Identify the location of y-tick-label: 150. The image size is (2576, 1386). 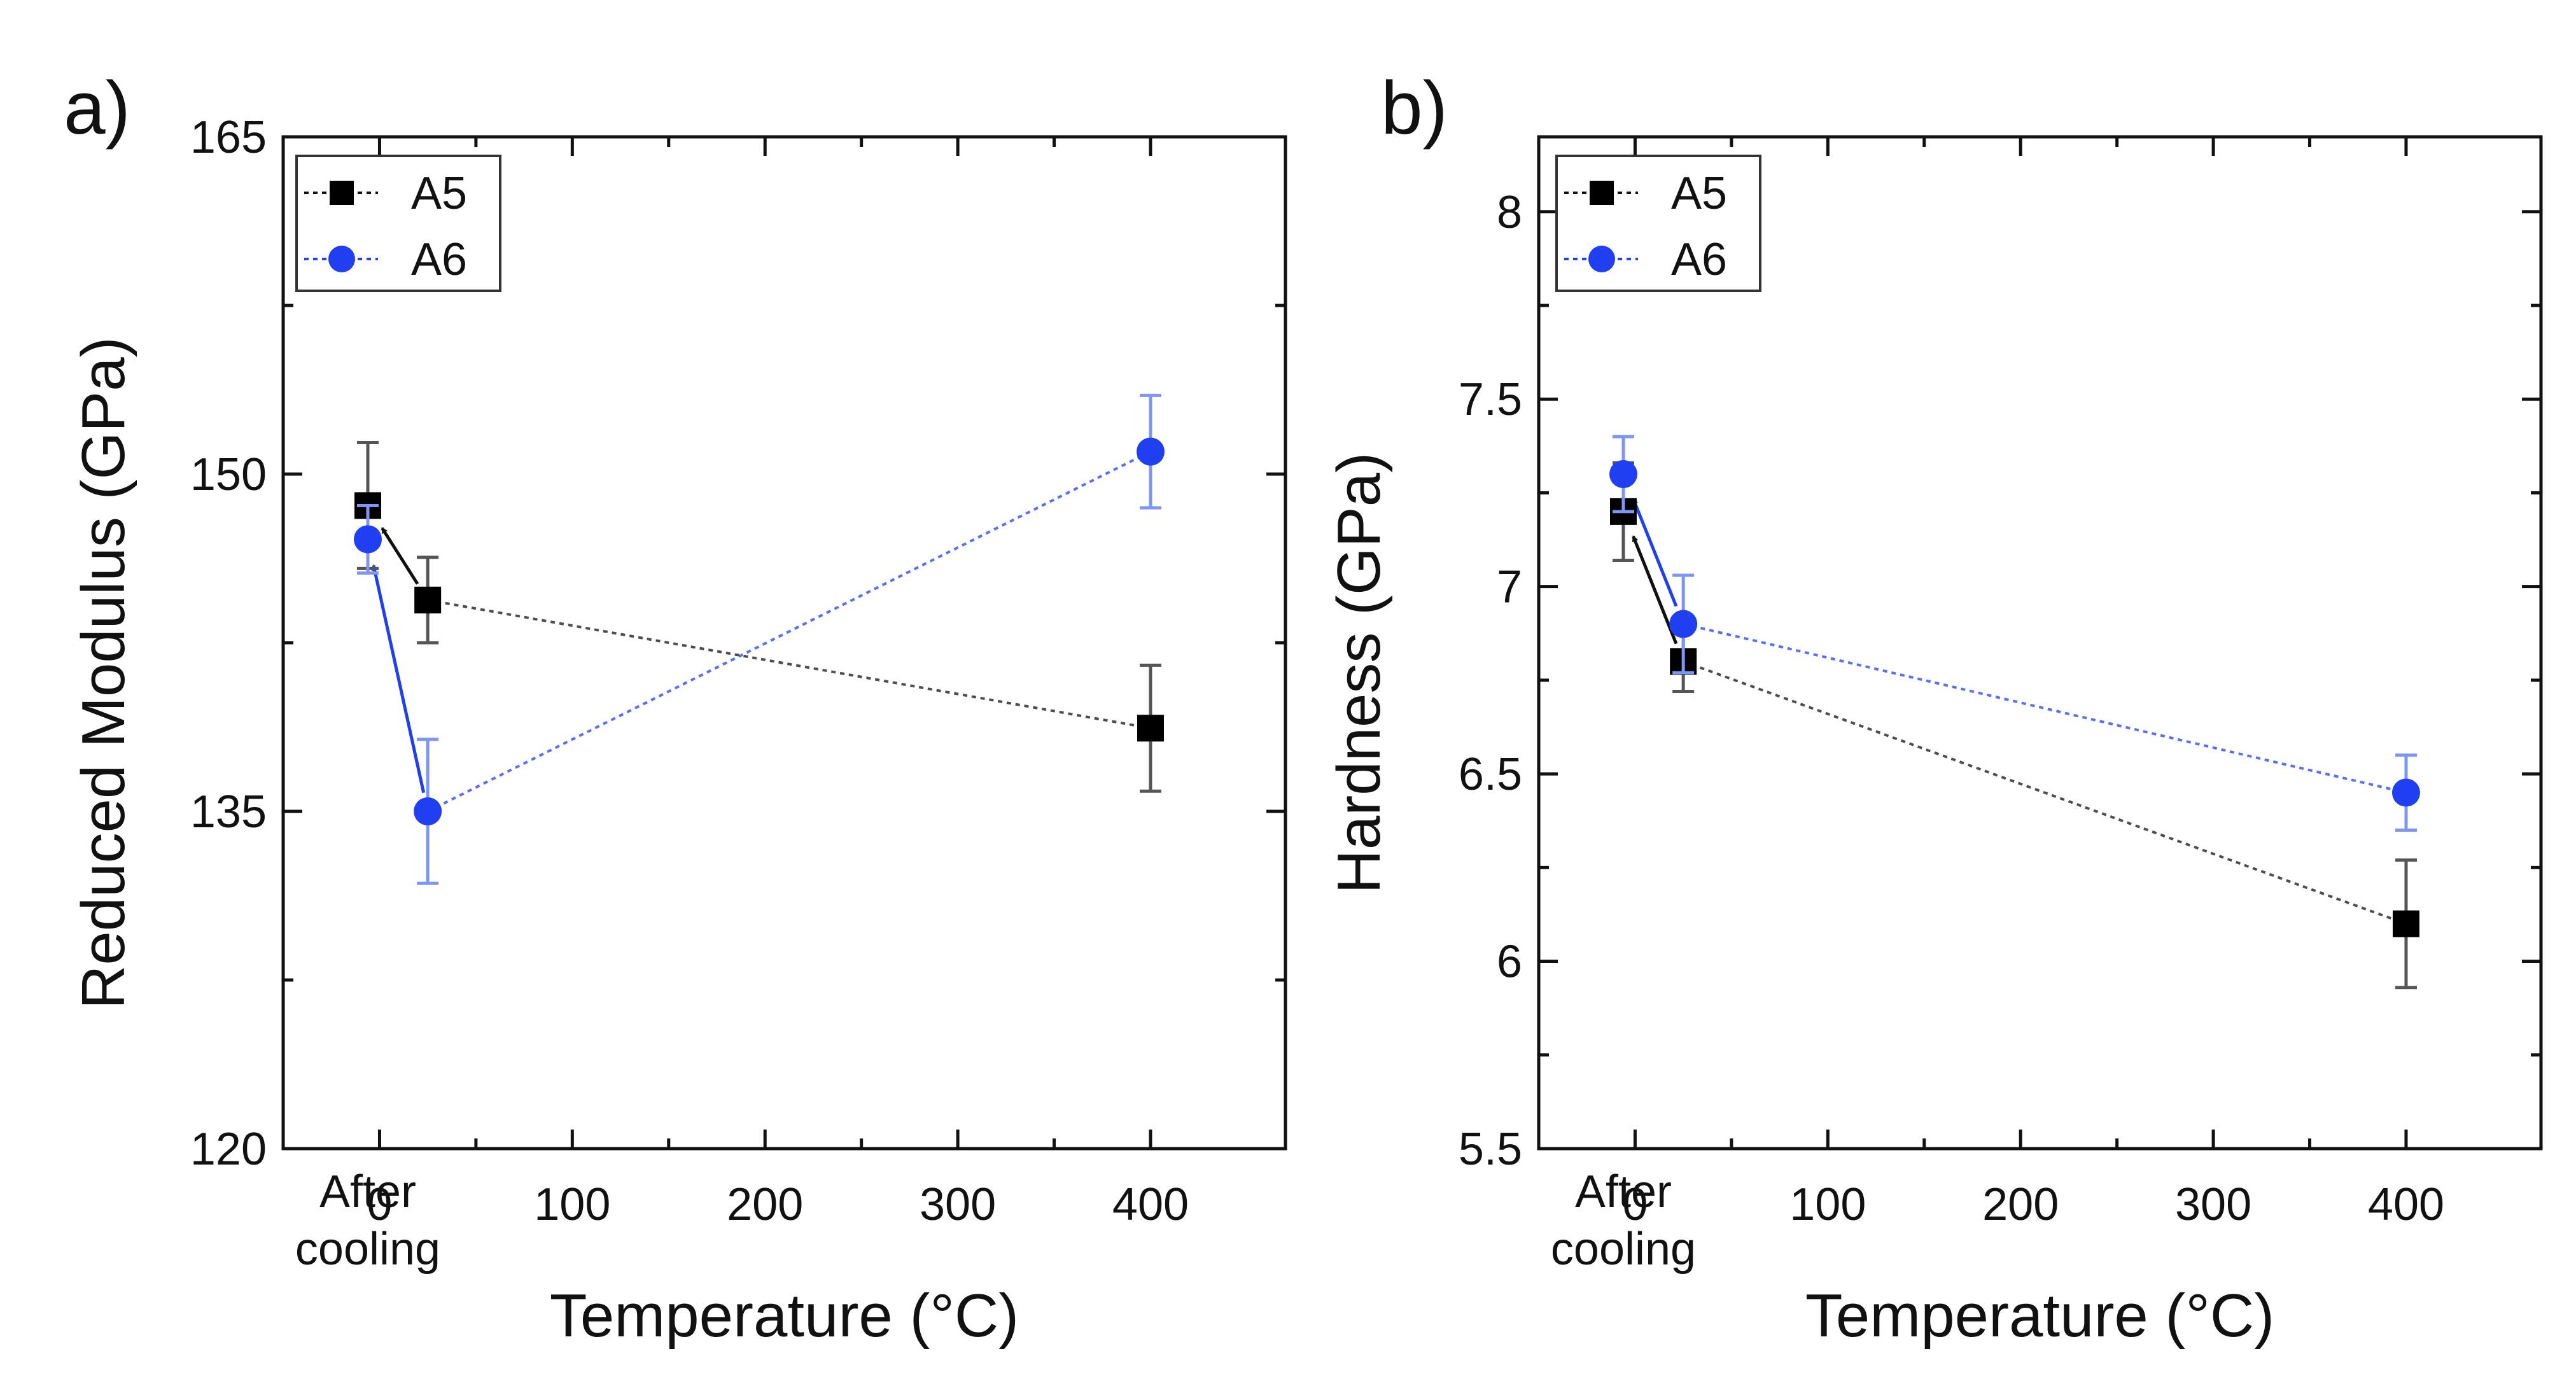
(228, 474).